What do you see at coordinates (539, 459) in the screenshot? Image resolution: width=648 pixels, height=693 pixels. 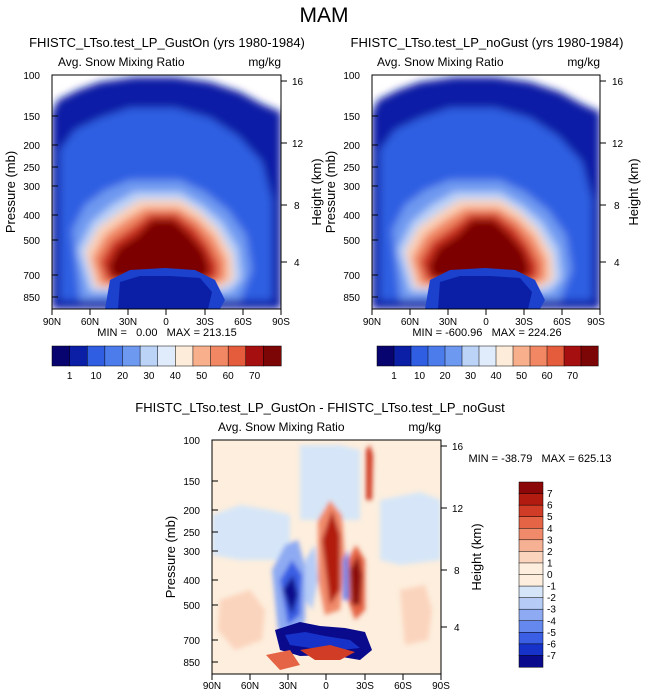 I see `stats-text: MIN = -38.79 MAX = 625.13` at bounding box center [539, 459].